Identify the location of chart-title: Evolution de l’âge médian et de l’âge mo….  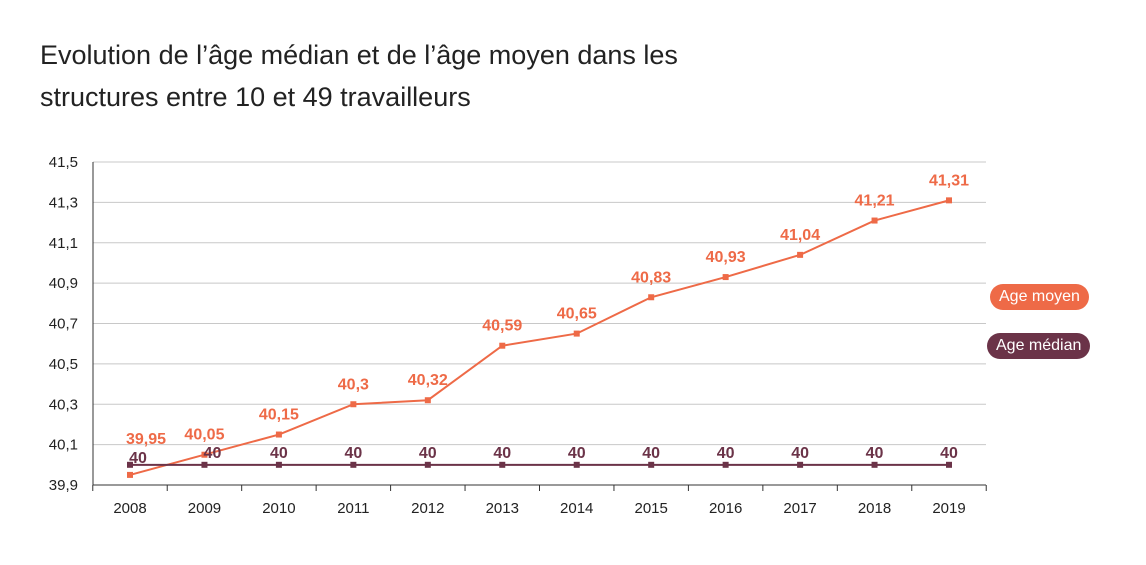
(420, 76).